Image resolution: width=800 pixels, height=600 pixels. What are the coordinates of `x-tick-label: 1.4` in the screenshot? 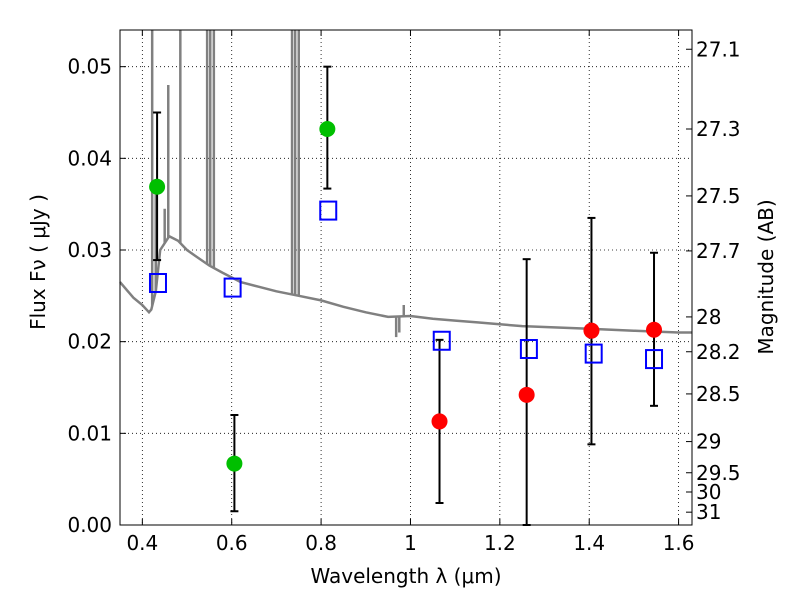 It's located at (589, 543).